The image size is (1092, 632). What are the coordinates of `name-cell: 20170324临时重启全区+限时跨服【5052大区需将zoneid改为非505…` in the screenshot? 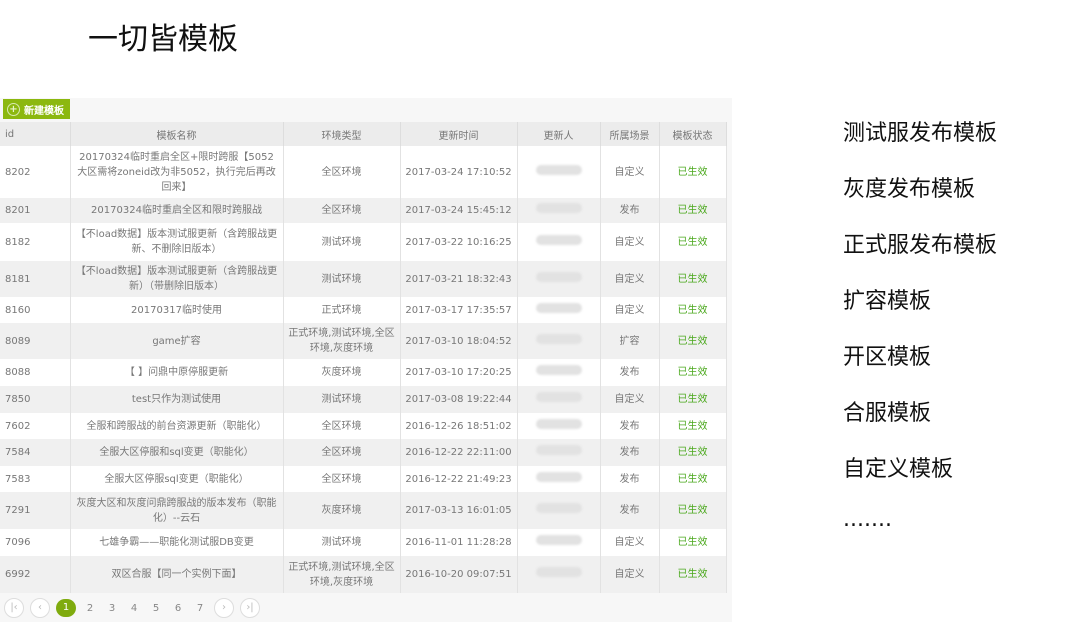 It's located at (177, 172).